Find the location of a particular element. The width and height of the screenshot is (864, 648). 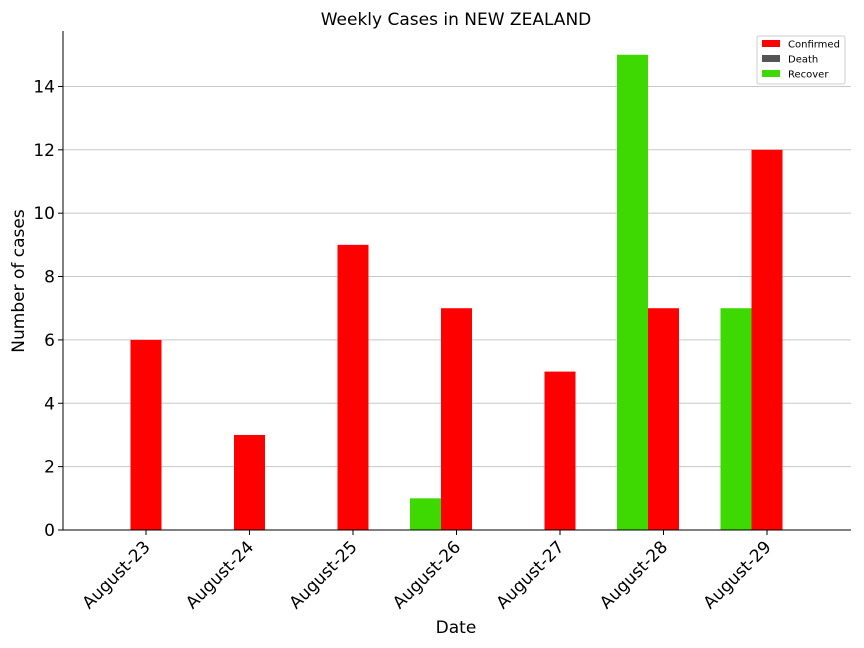

legend-swatch-confirmed is located at coordinates (771, 43).